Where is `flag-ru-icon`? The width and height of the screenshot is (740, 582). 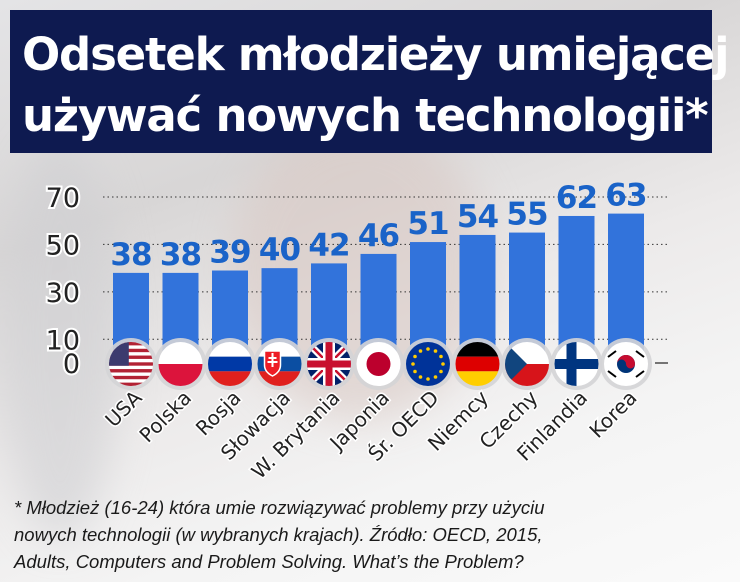 flag-ru-icon is located at coordinates (230, 364).